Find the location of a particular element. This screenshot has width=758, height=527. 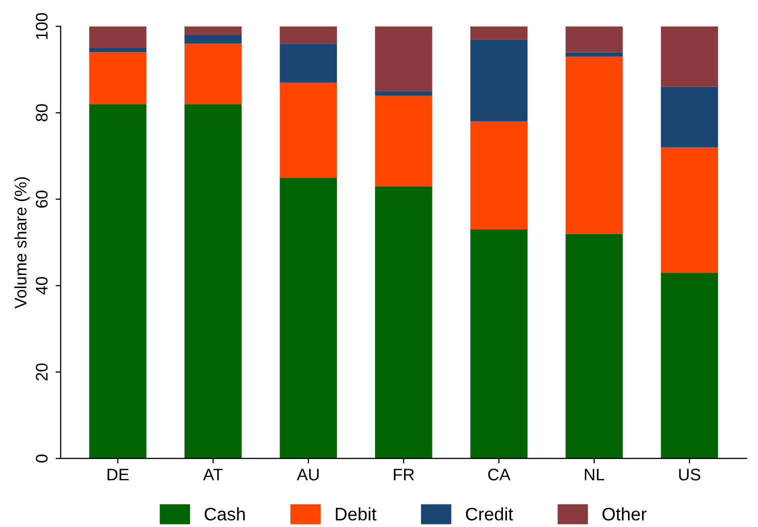

x-tick-label: DE is located at coordinates (118, 474).